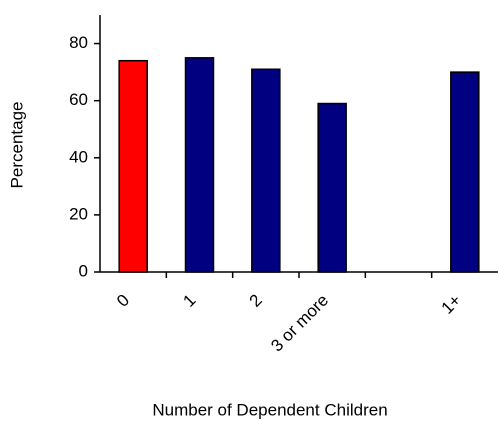 The image size is (498, 421). What do you see at coordinates (78, 99) in the screenshot?
I see `y-tick-label: 60` at bounding box center [78, 99].